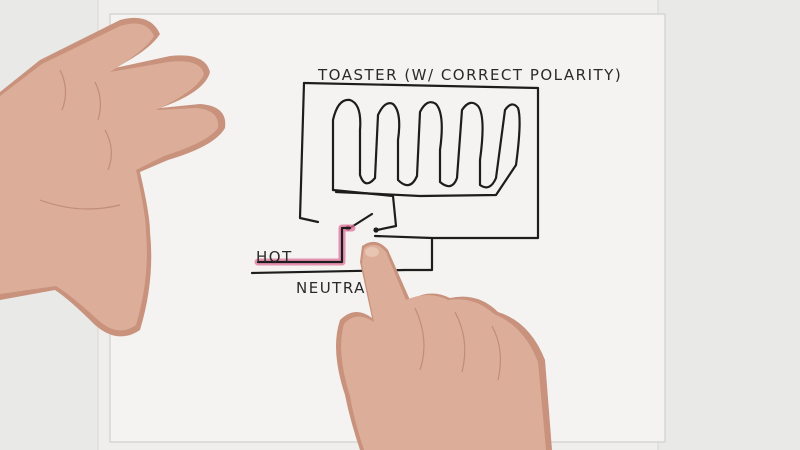  I want to click on heating-element, so click(426, 148).